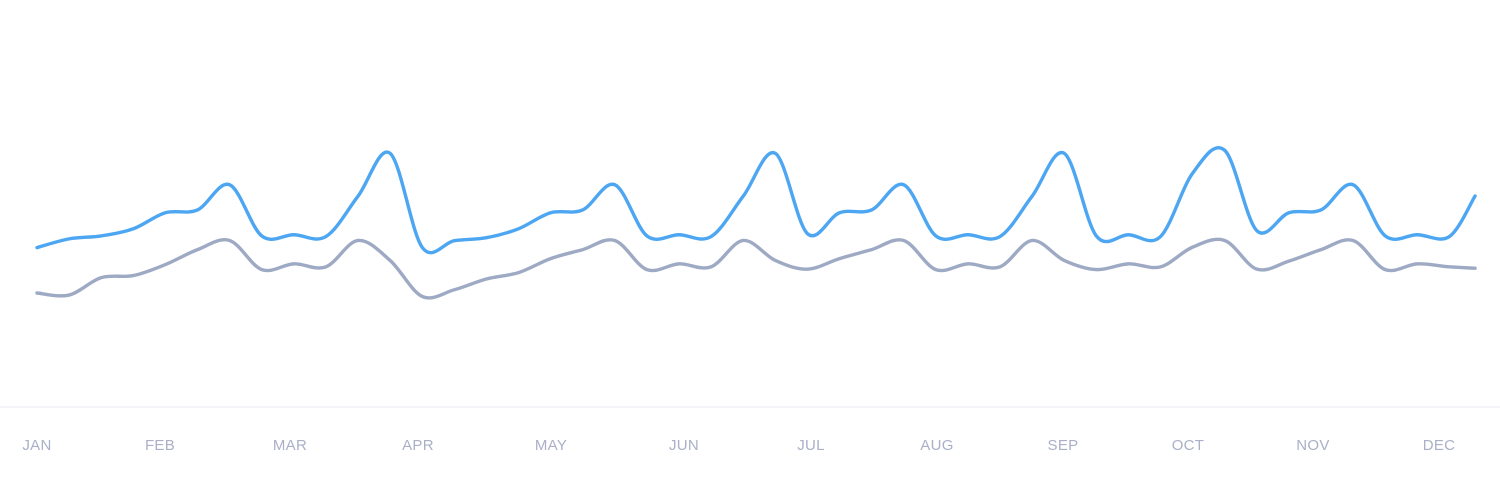 The width and height of the screenshot is (1500, 490). What do you see at coordinates (36, 445) in the screenshot?
I see `x-tick-label: JAN` at bounding box center [36, 445].